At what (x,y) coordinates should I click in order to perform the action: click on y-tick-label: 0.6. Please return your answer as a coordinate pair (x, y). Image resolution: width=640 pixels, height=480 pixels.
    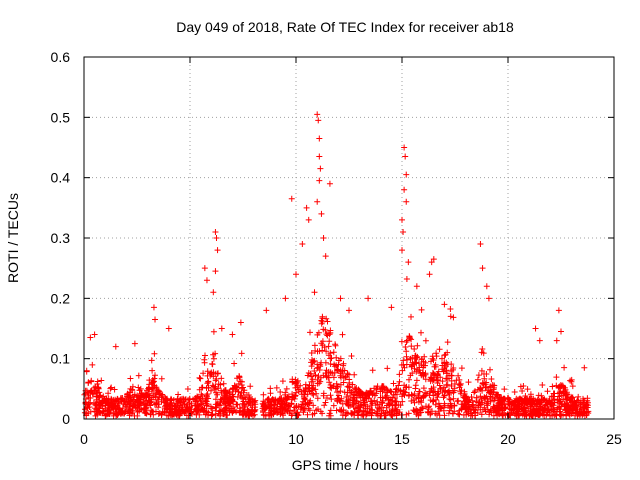
    Looking at the image, I should click on (61, 57).